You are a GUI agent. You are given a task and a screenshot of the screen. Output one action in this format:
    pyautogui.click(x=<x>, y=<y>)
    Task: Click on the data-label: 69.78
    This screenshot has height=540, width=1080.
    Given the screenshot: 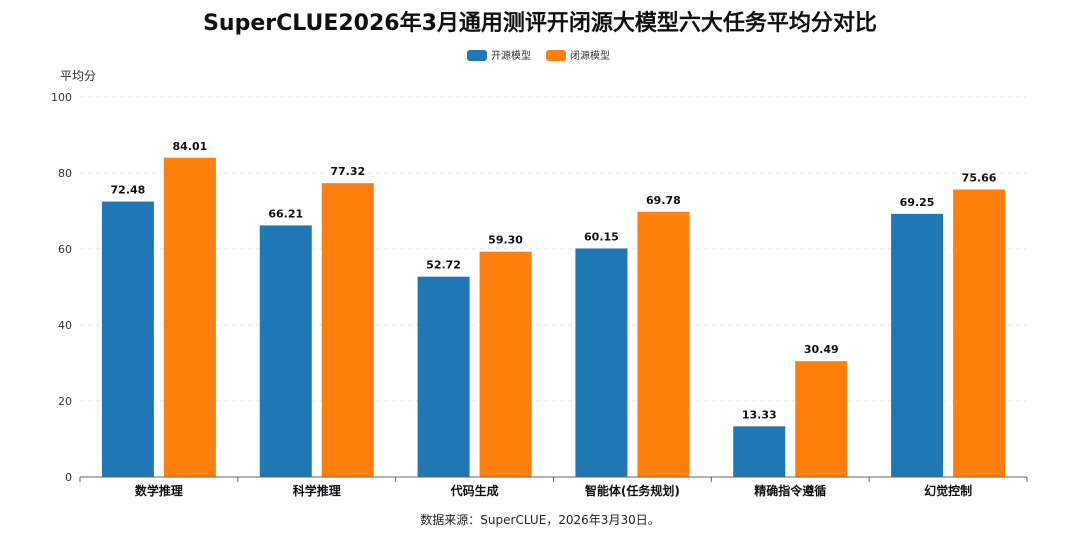 What is the action you would take?
    pyautogui.click(x=663, y=200)
    